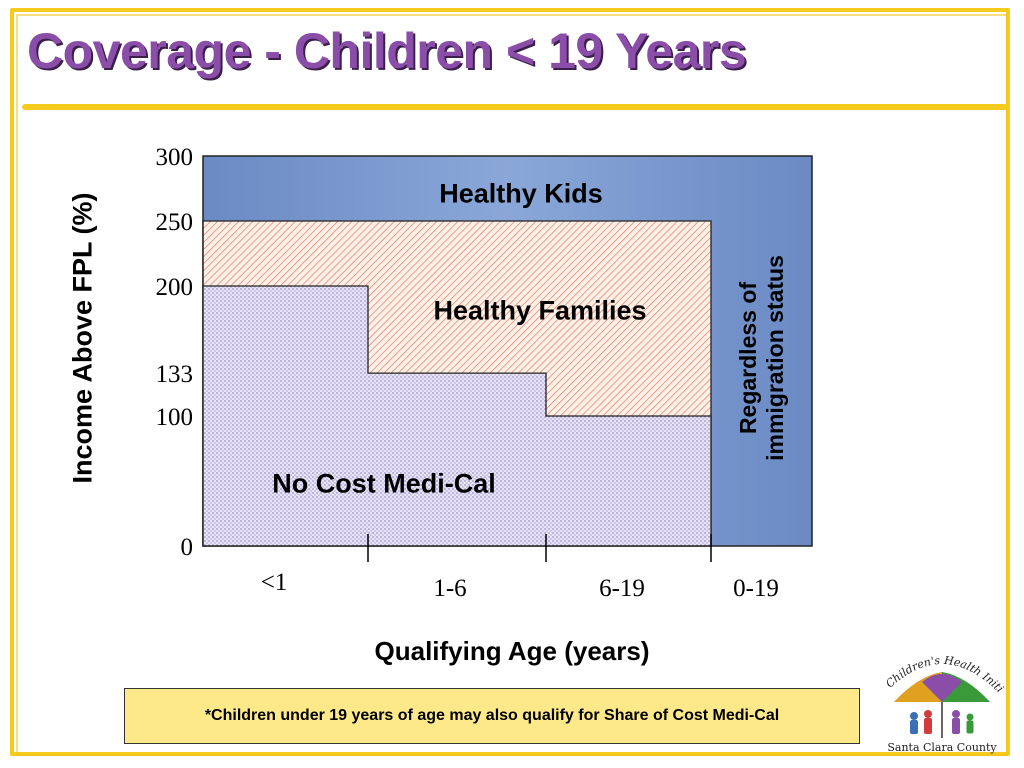 This screenshot has width=1024, height=768. I want to click on x-tick-label: 6-19, so click(622, 588).